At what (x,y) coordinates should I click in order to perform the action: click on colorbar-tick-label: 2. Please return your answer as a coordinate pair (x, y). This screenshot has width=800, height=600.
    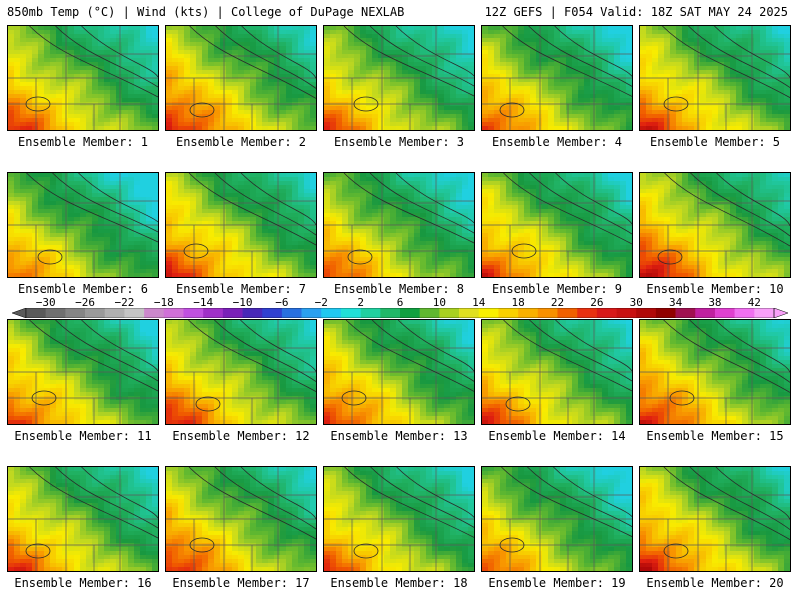
    Looking at the image, I should click on (360, 302).